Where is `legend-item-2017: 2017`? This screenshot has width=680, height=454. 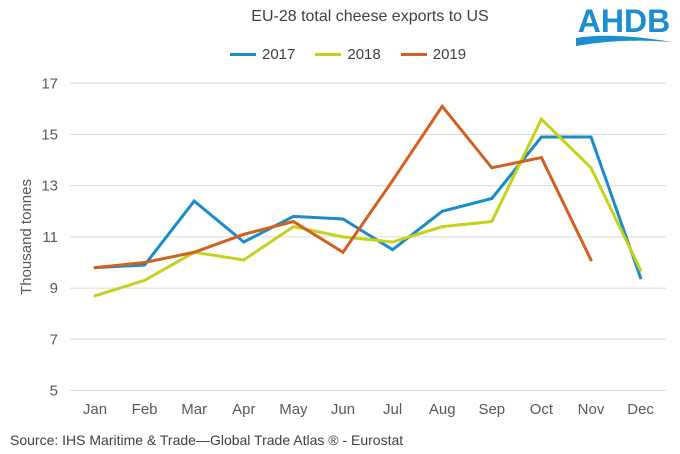
legend-item-2017: 2017 is located at coordinates (262, 54).